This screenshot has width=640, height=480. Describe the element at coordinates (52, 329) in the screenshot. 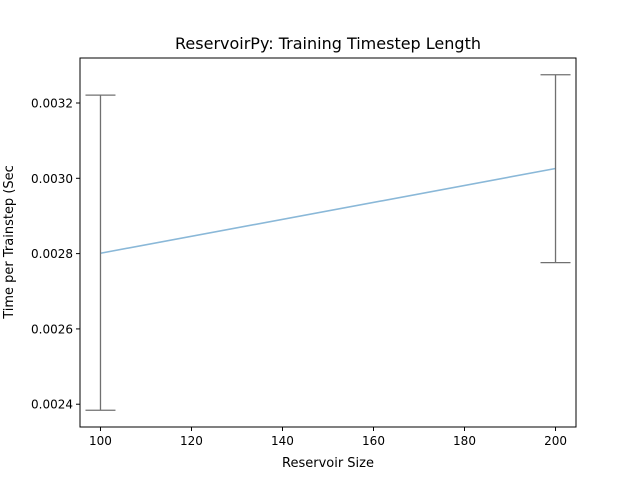

I see `y-tick-label: 0.0026` at that location.